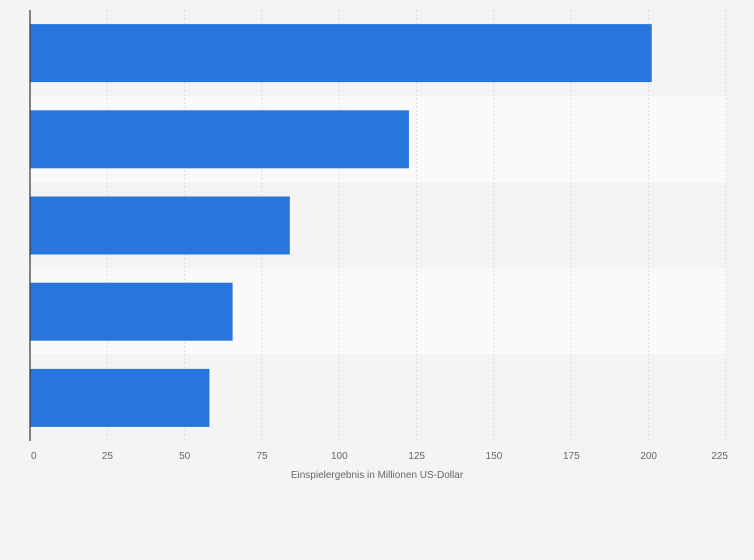  What do you see at coordinates (185, 456) in the screenshot?
I see `x-tick-label: 50` at bounding box center [185, 456].